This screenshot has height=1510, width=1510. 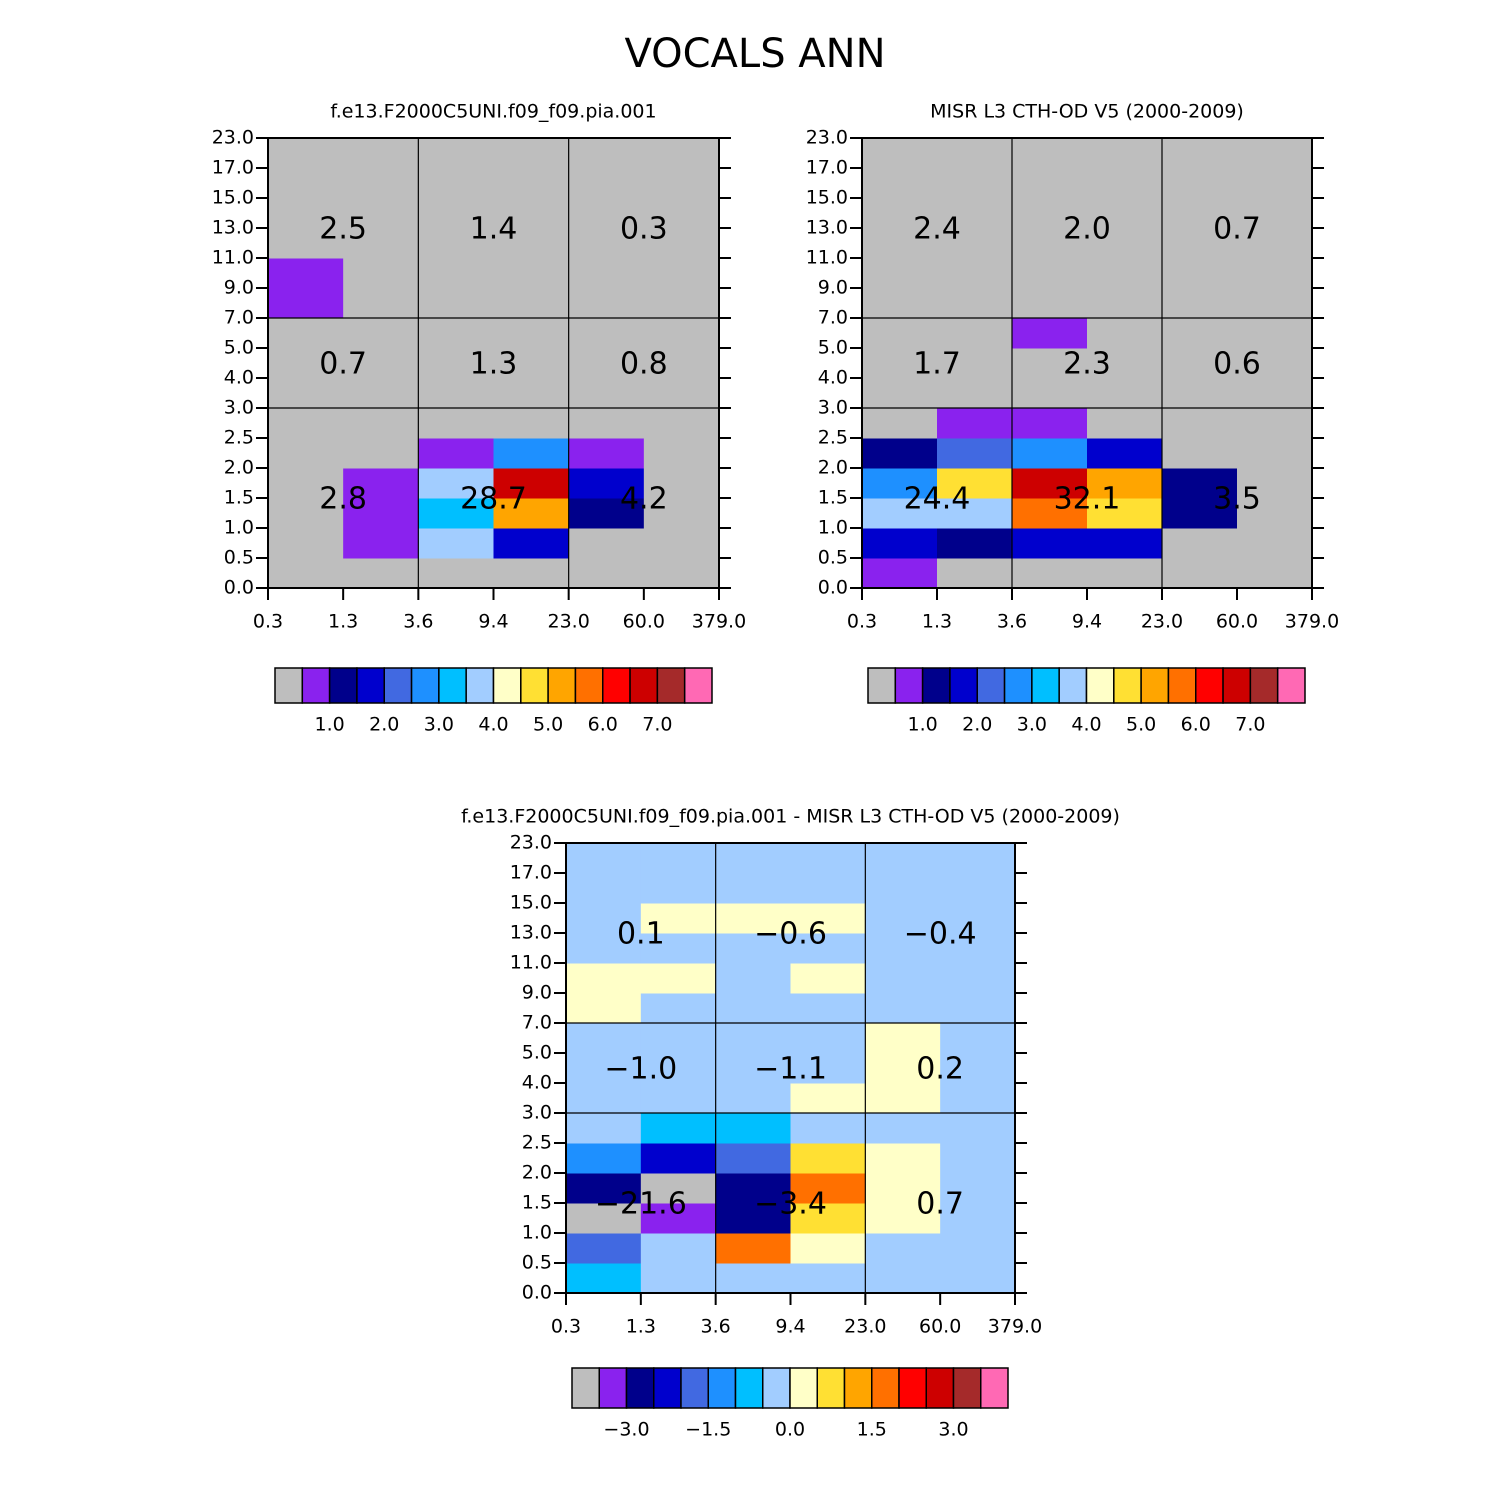 What do you see at coordinates (833, 528) in the screenshot?
I see `y-tick-label: 1.0` at bounding box center [833, 528].